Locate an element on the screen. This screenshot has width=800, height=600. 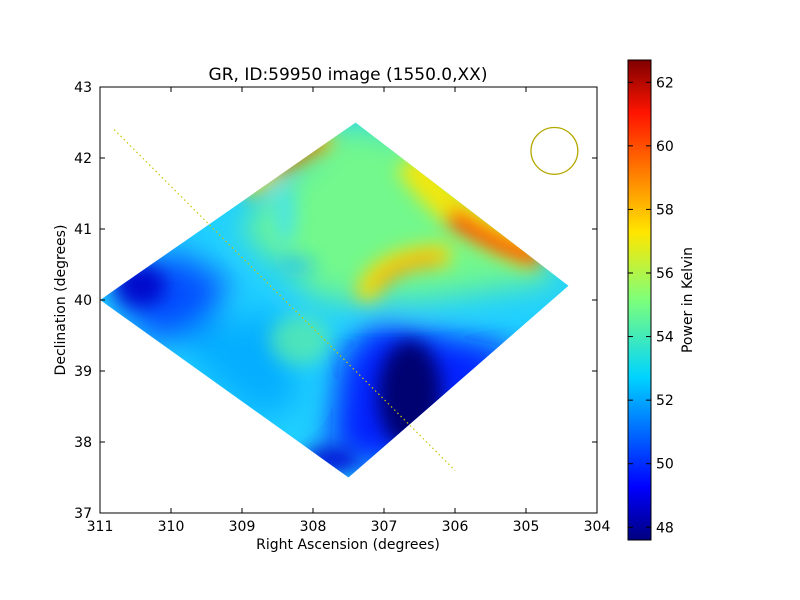
x-tick-label: 309 is located at coordinates (242, 527).